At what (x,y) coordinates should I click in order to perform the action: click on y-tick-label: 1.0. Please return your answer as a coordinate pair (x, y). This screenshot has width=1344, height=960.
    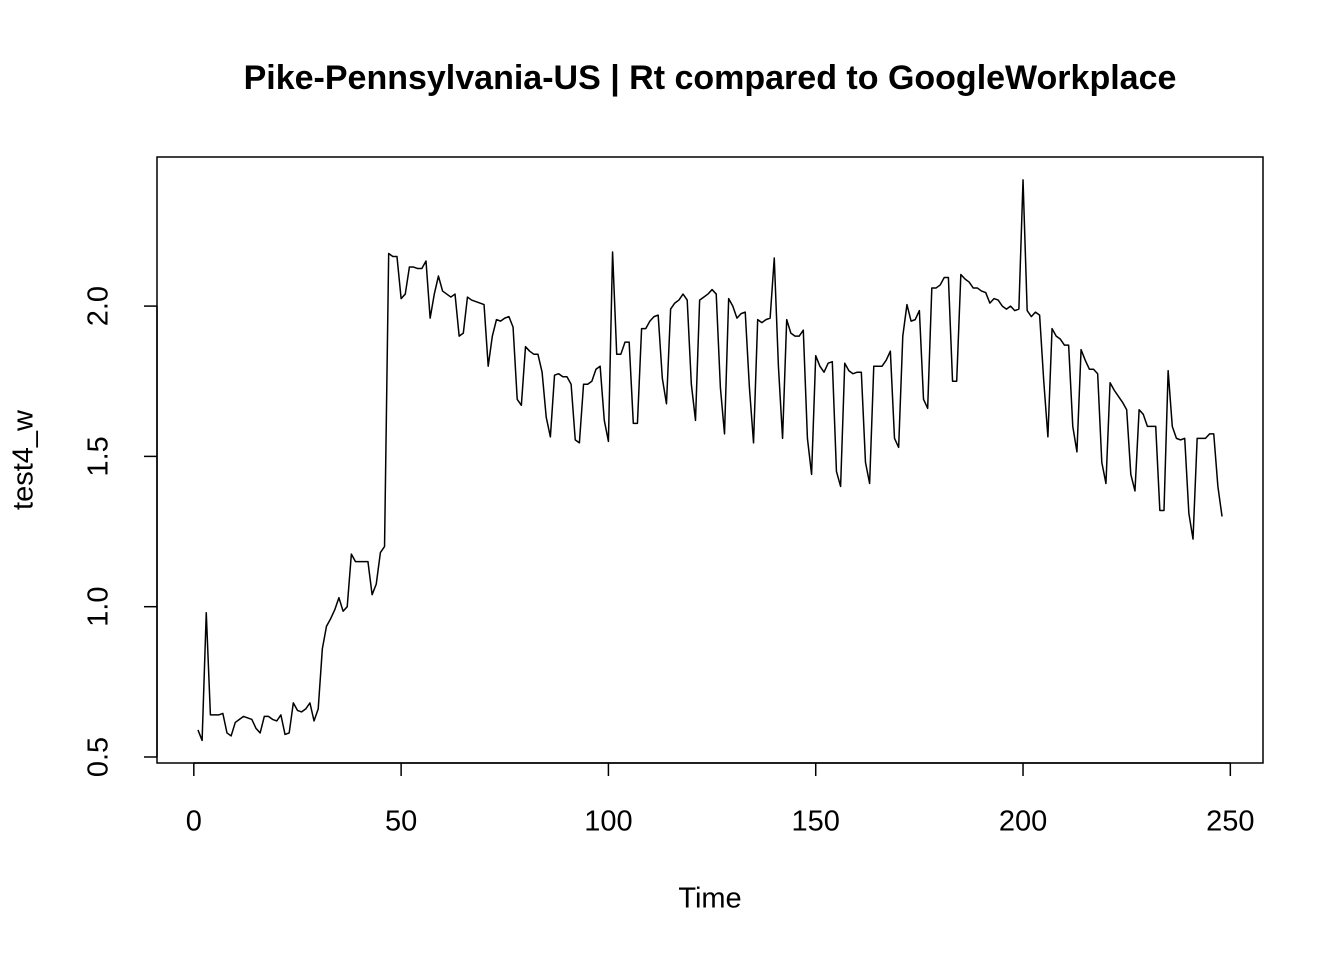
    Looking at the image, I should click on (99, 607).